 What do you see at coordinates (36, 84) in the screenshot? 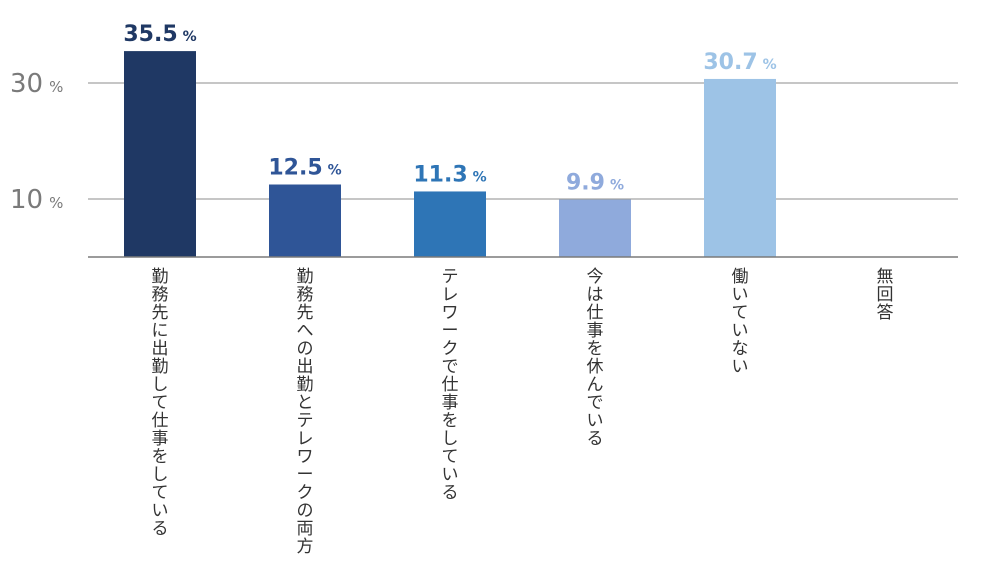
I see `y-tick-label: 30%` at bounding box center [36, 84].